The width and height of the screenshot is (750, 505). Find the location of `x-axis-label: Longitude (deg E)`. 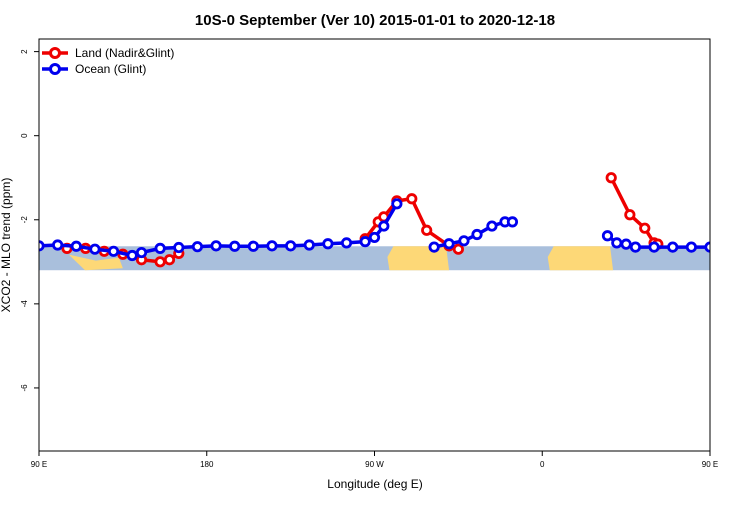

x-axis-label: Longitude (deg E) is located at coordinates (374, 484).